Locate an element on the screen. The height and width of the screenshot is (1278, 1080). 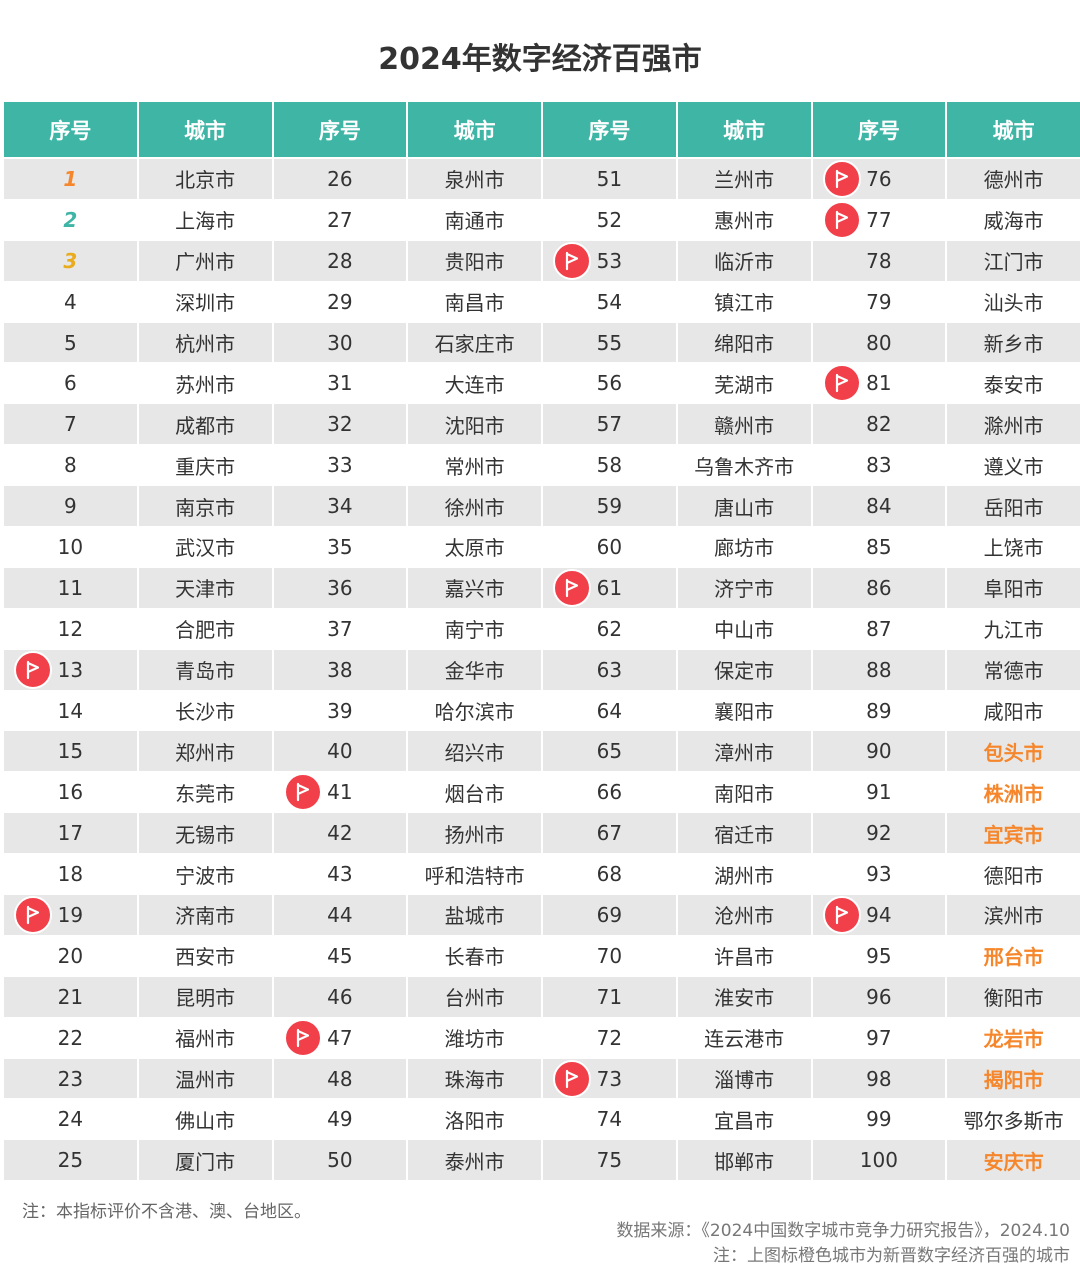
city-cell: 芜湖市 is located at coordinates (744, 384).